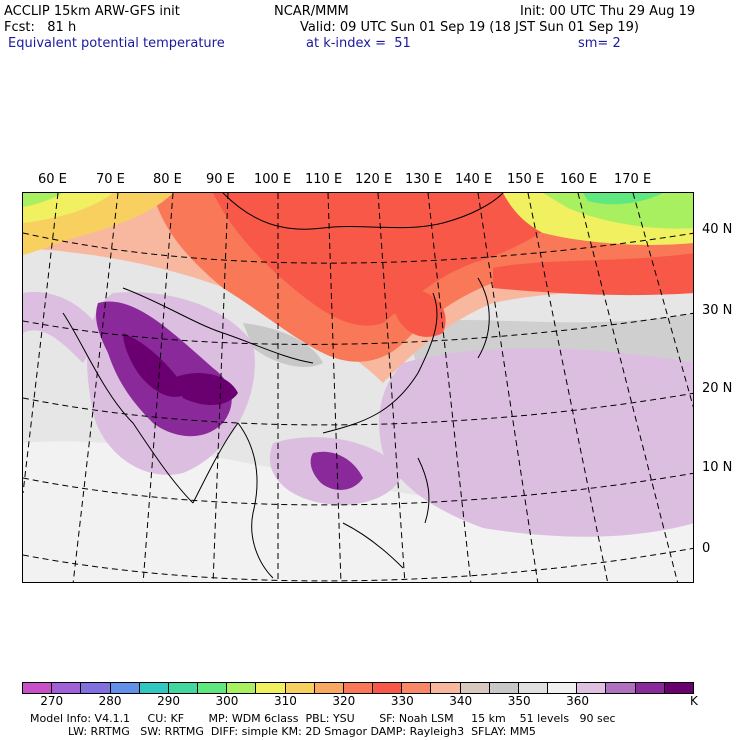 The height and width of the screenshot is (740, 740). What do you see at coordinates (155, 365) in the screenshot?
I see `field-darkpurple-india` at bounding box center [155, 365].